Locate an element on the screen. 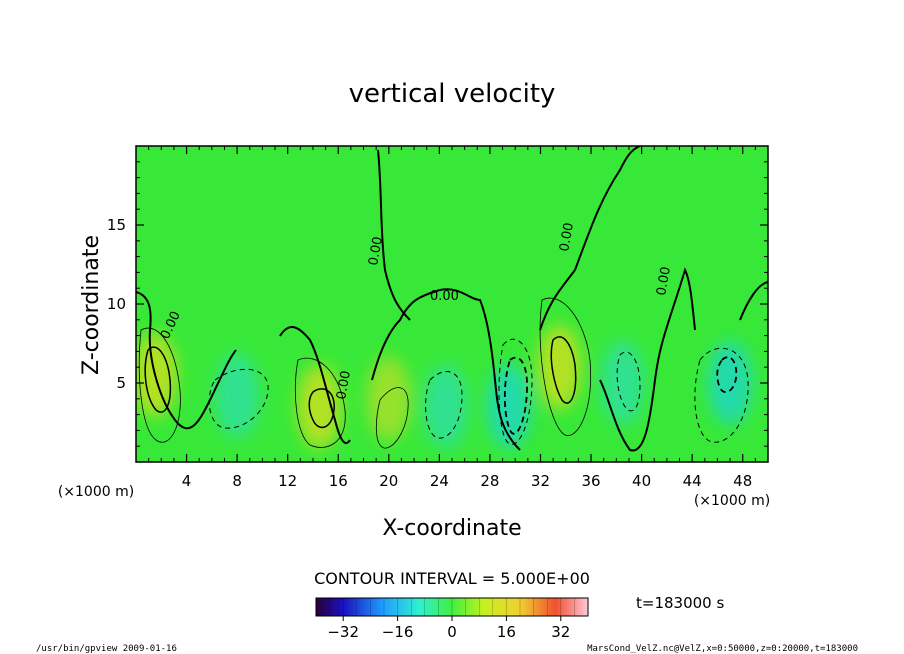 This screenshot has width=904, height=654. colorbar-tick-label: 32 is located at coordinates (560, 632).